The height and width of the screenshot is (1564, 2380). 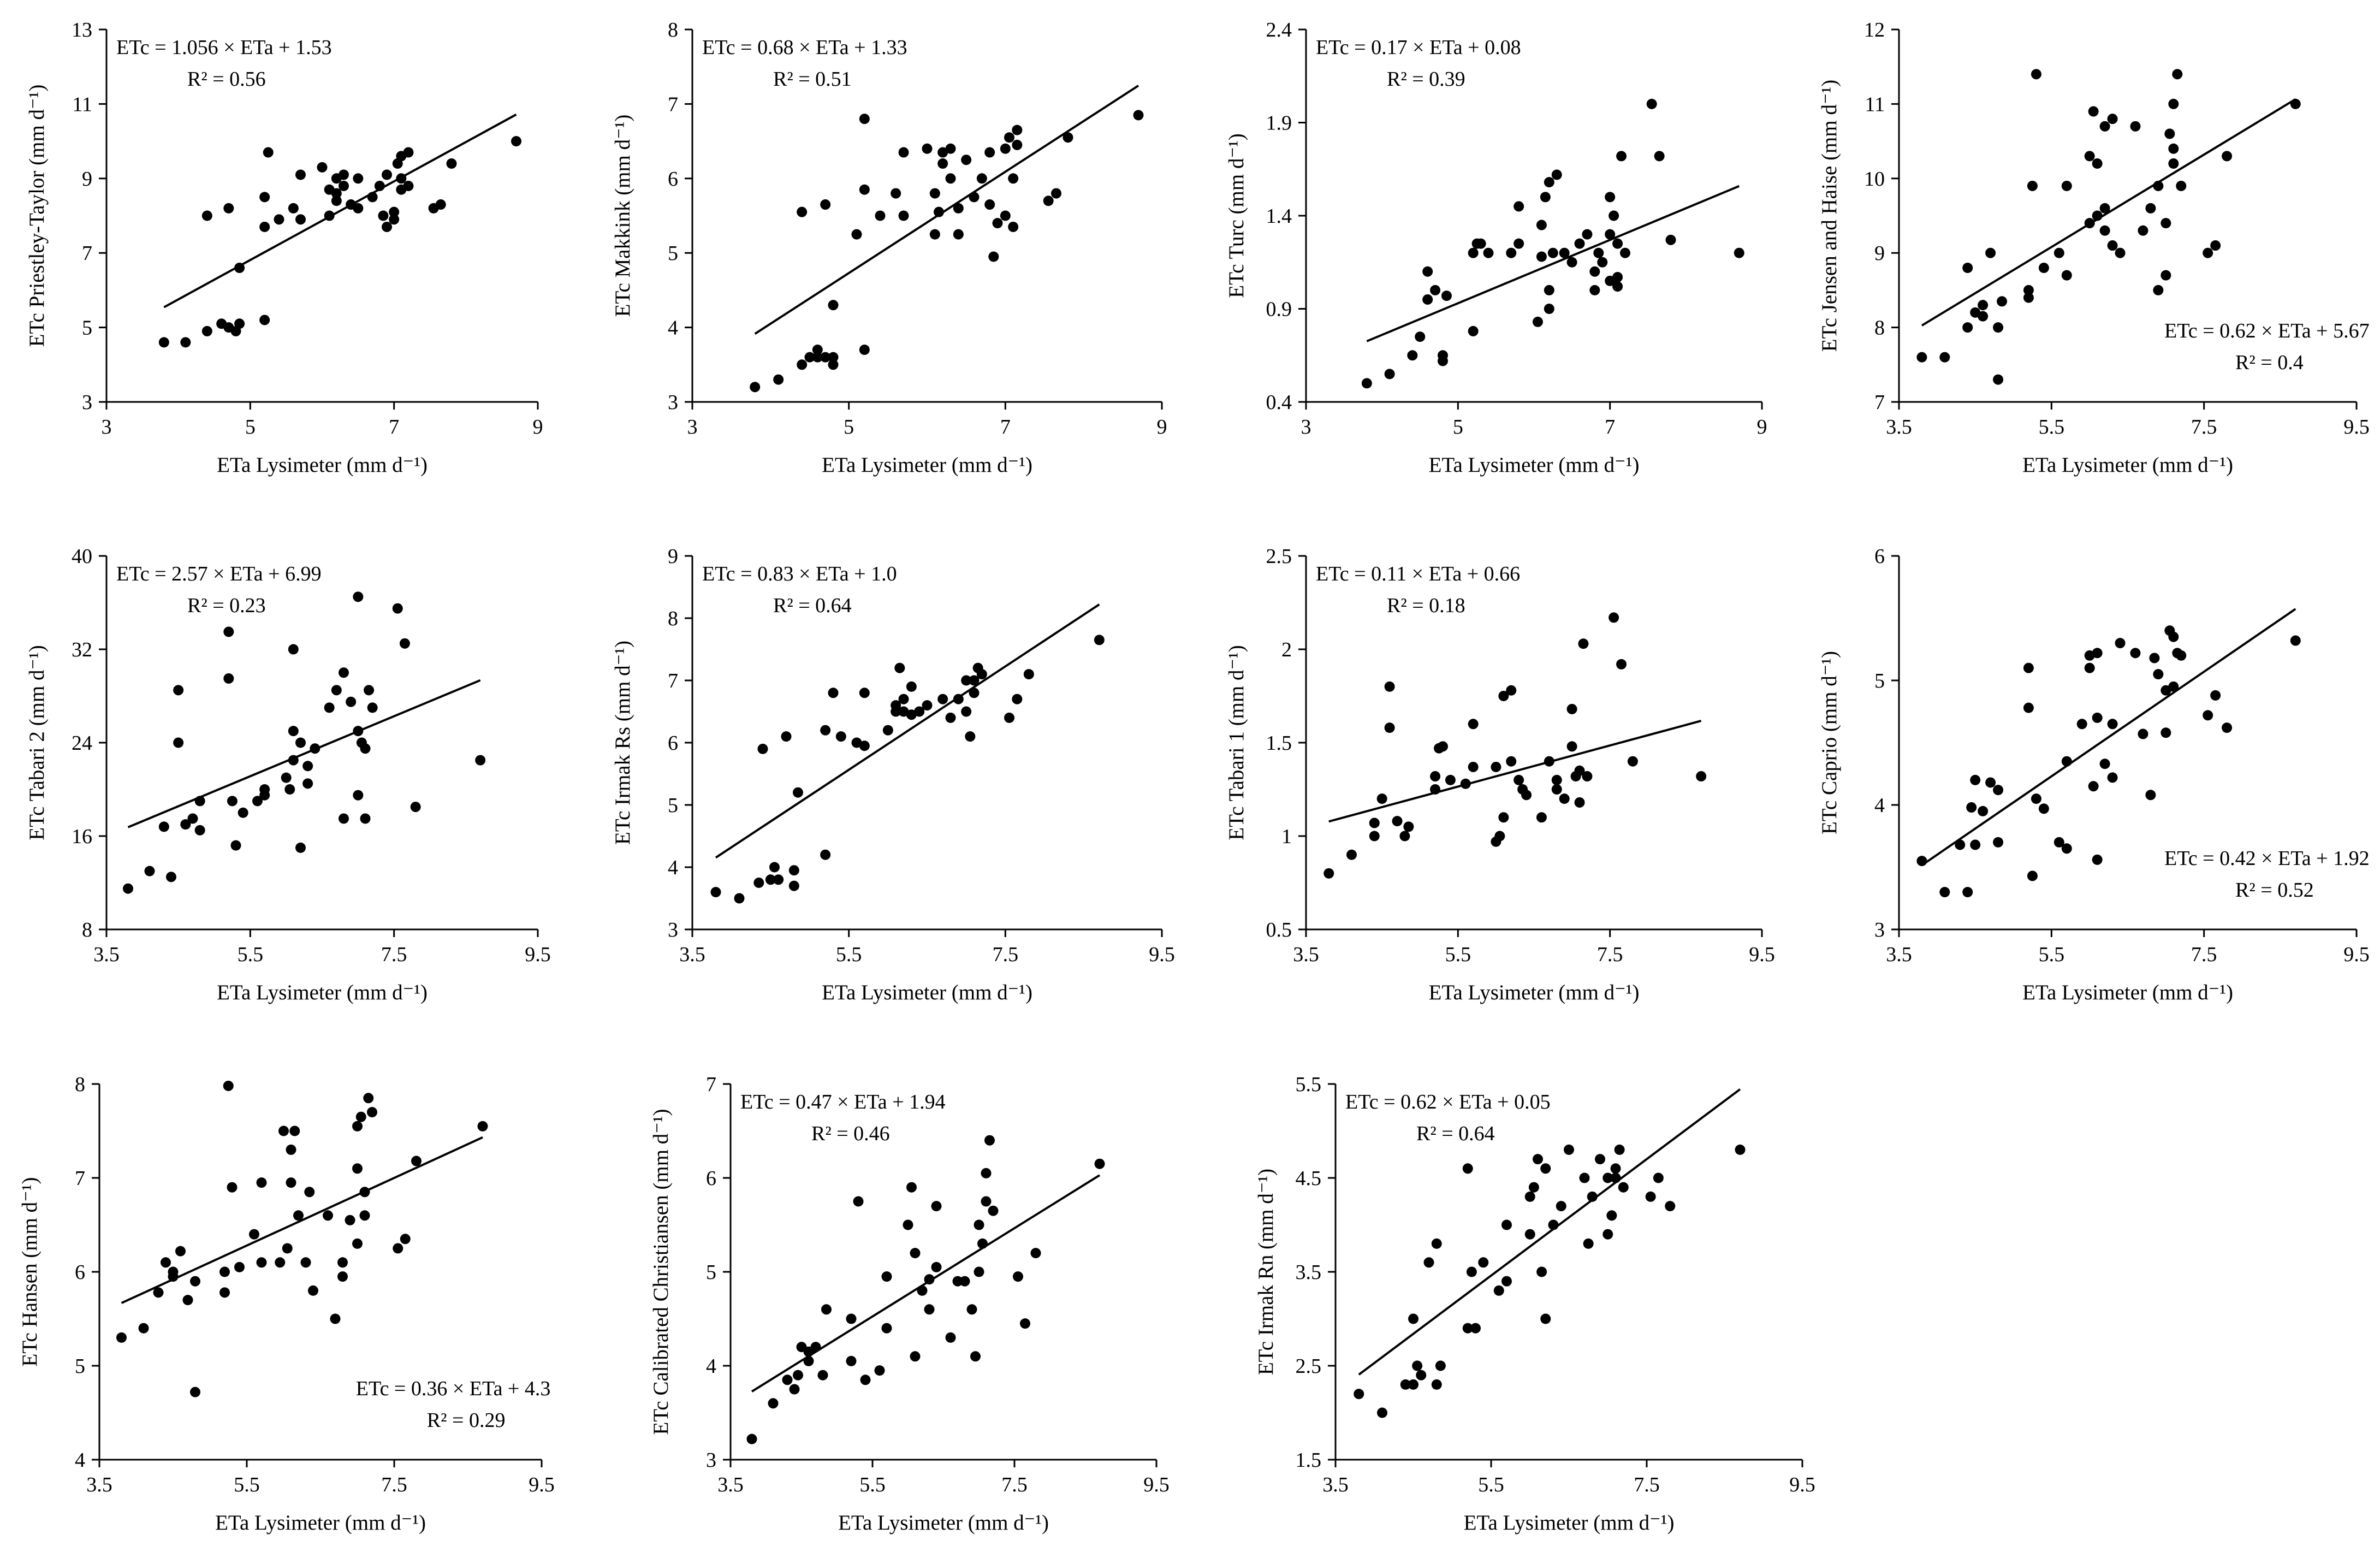 What do you see at coordinates (1879, 328) in the screenshot?
I see `y-tick-label: 8` at bounding box center [1879, 328].